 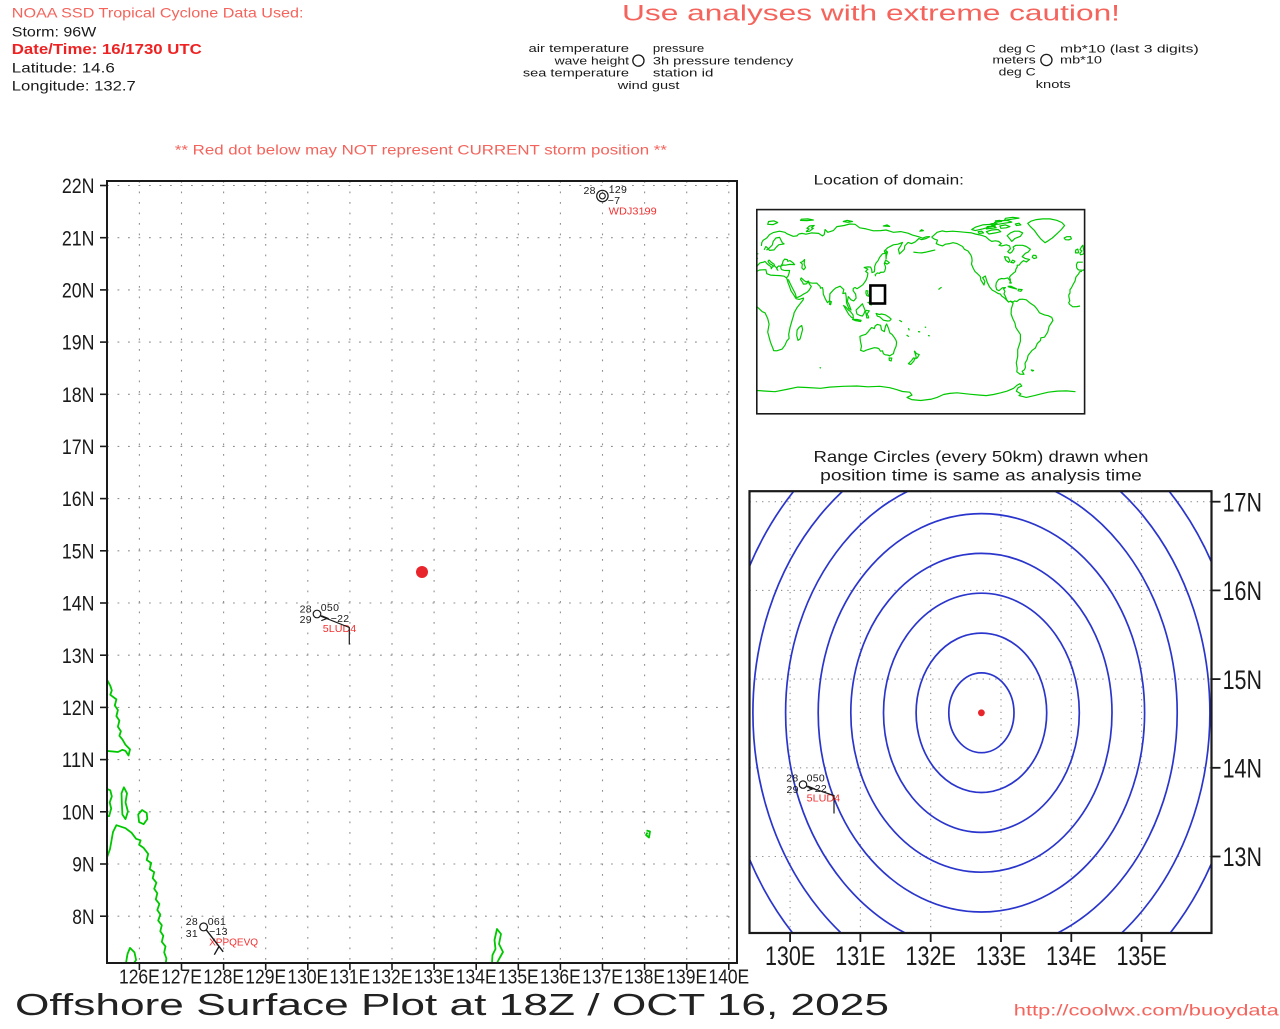 I want to click on svg-text:Use analyses with extreme caut: Use analyses with extreme caution!, so click(x=871, y=12).